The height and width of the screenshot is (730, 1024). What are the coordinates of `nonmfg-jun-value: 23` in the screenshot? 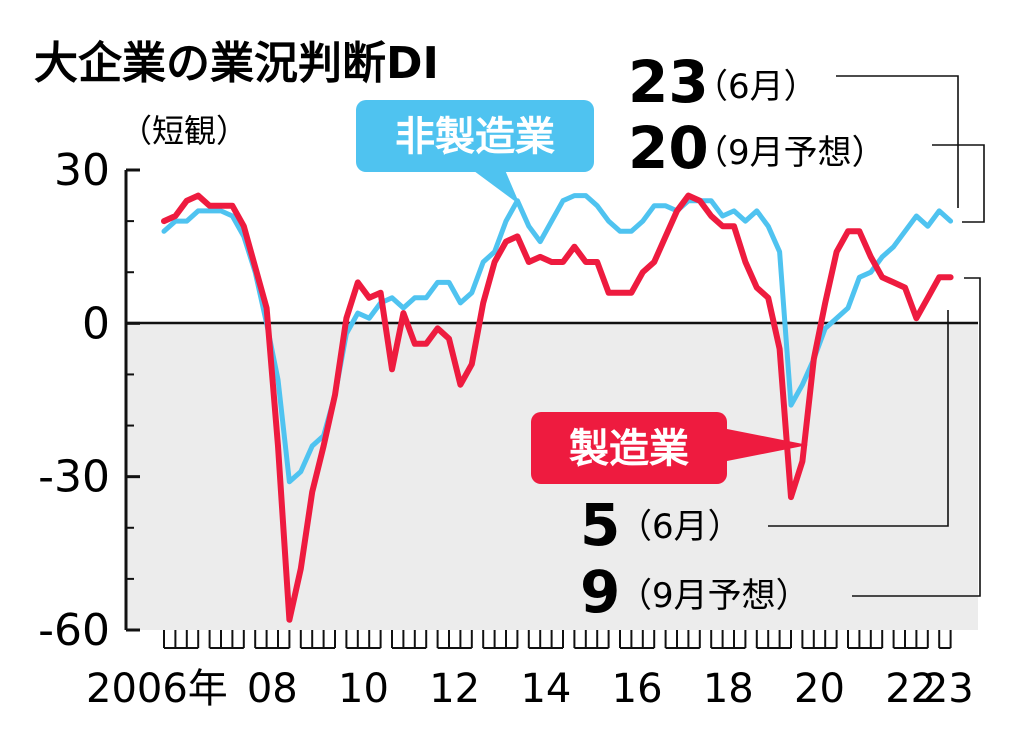 It's located at (668, 82).